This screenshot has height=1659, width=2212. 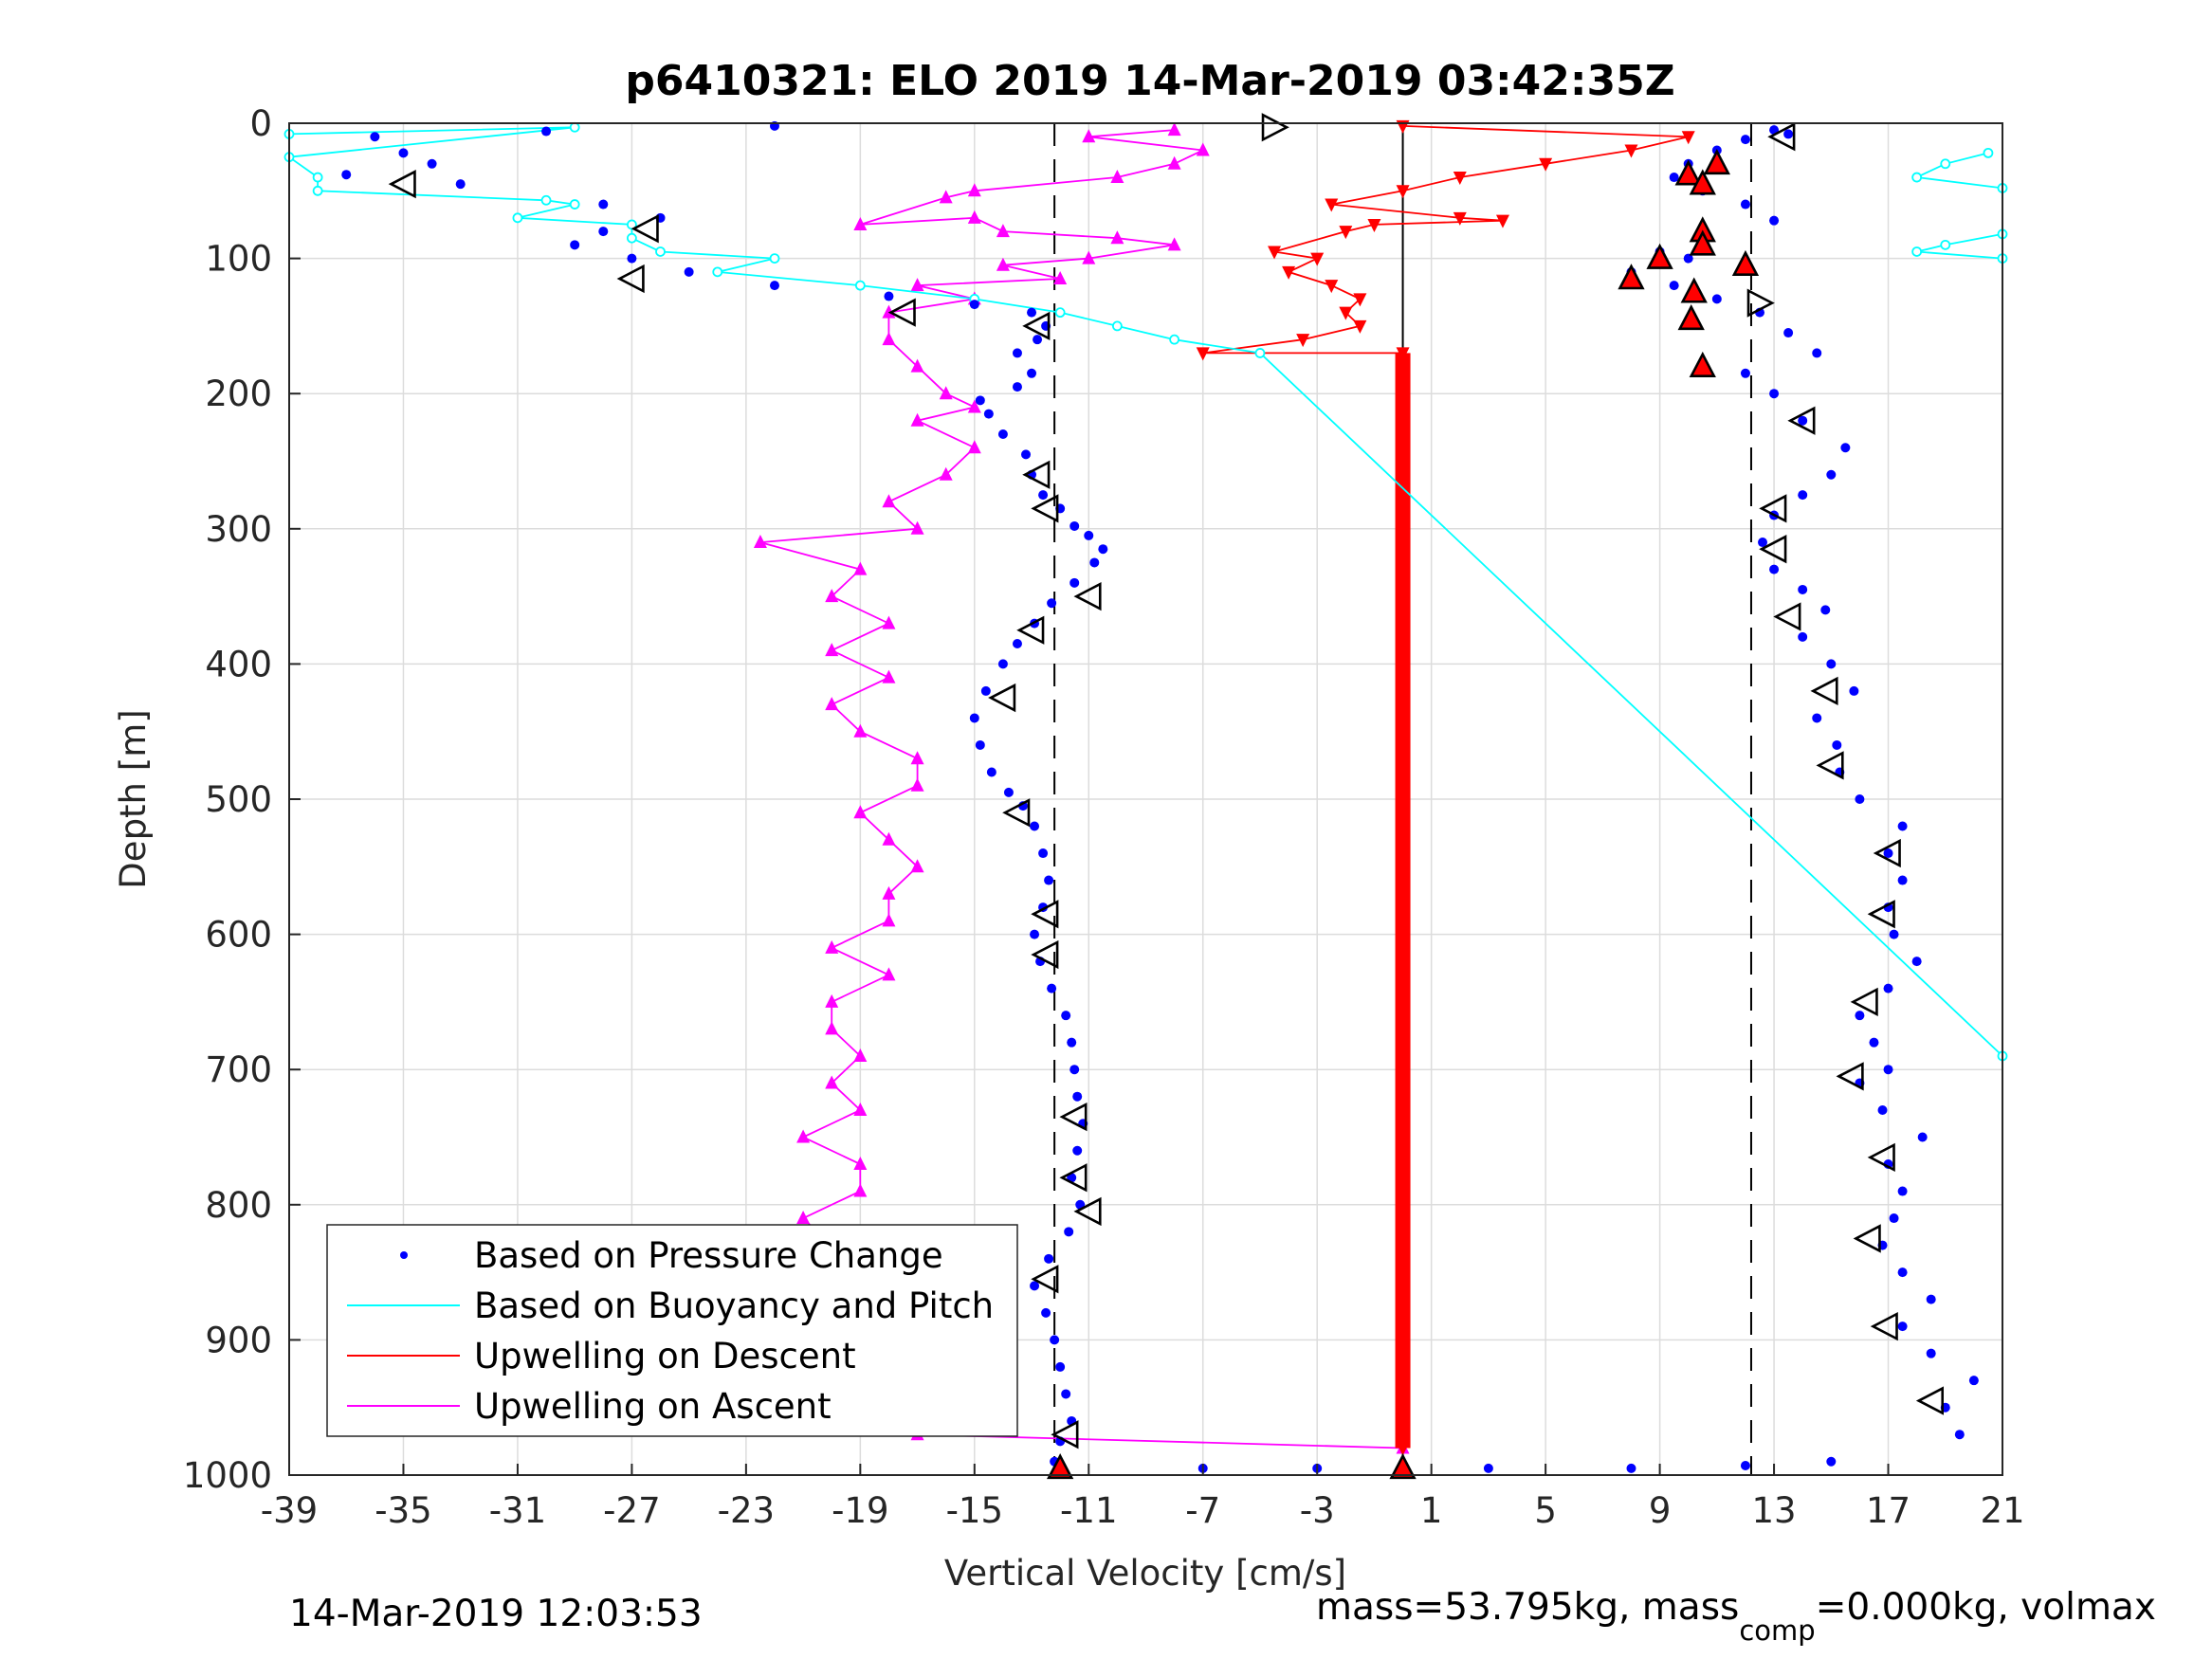 I want to click on x-tick-label: -19, so click(x=860, y=1510).